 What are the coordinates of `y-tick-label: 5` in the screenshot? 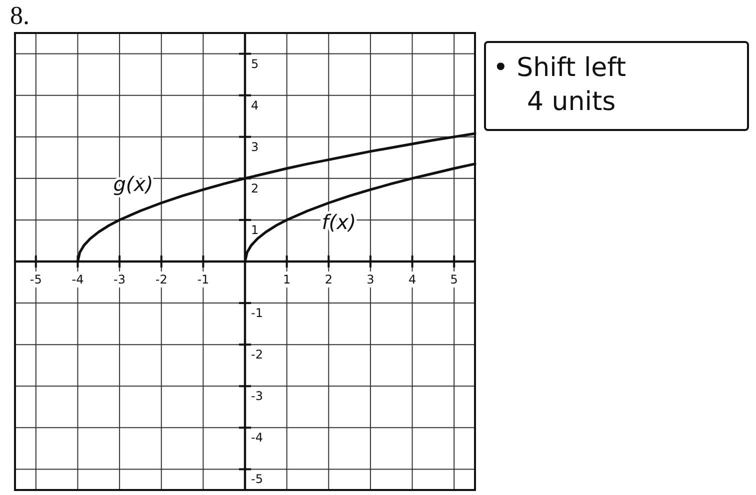 It's located at (255, 63).